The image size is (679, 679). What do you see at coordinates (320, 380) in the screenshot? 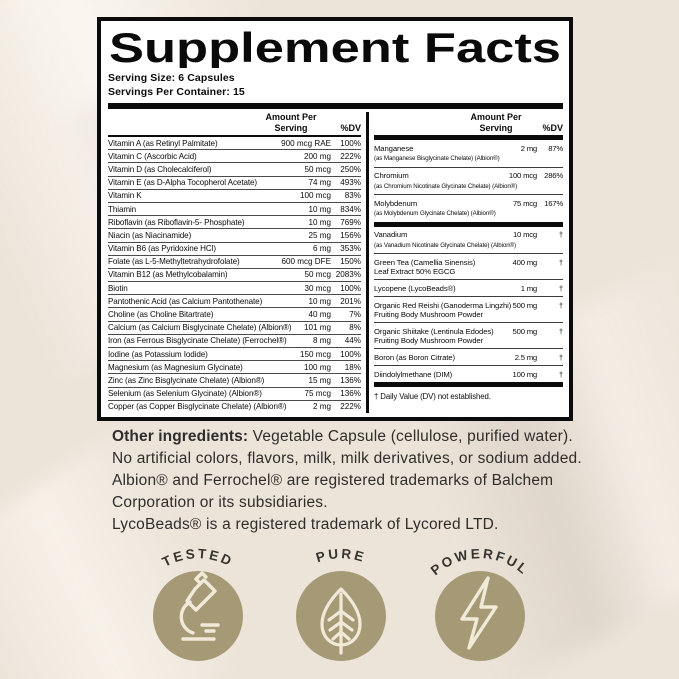
I see `nutrient-amount: 15 mg` at bounding box center [320, 380].